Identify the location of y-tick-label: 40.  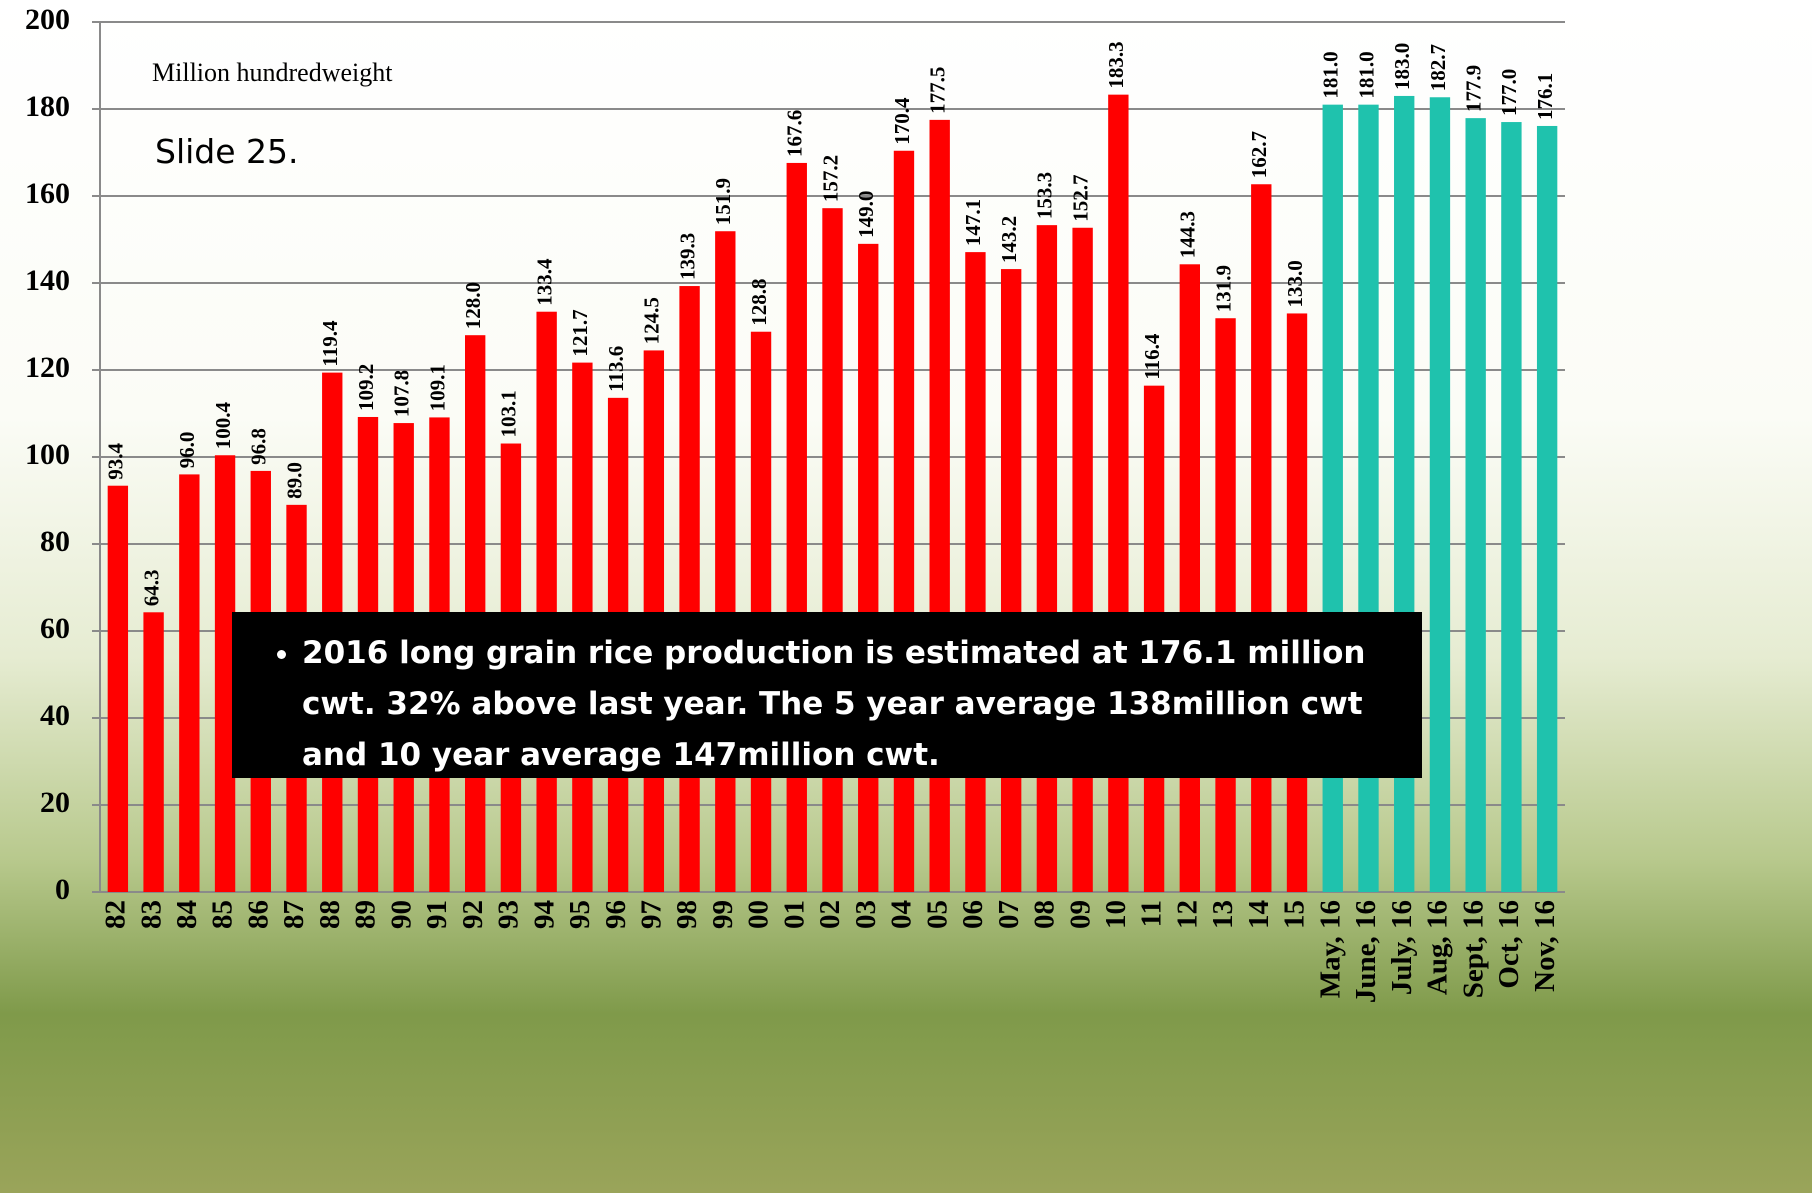
(55, 715).